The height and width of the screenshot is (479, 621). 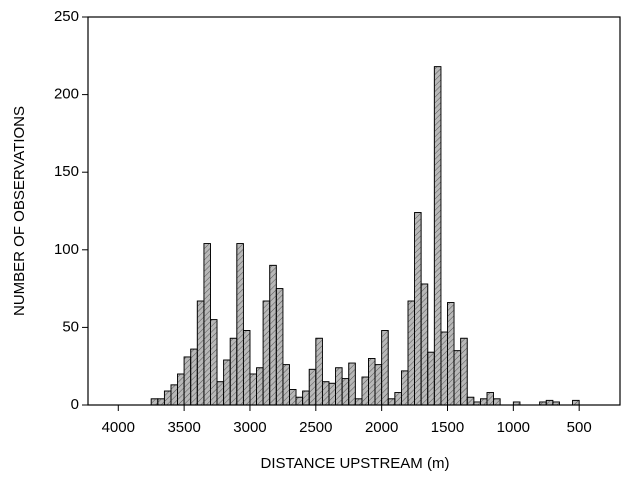 I want to click on y-tick-label: 200, so click(x=66, y=94).